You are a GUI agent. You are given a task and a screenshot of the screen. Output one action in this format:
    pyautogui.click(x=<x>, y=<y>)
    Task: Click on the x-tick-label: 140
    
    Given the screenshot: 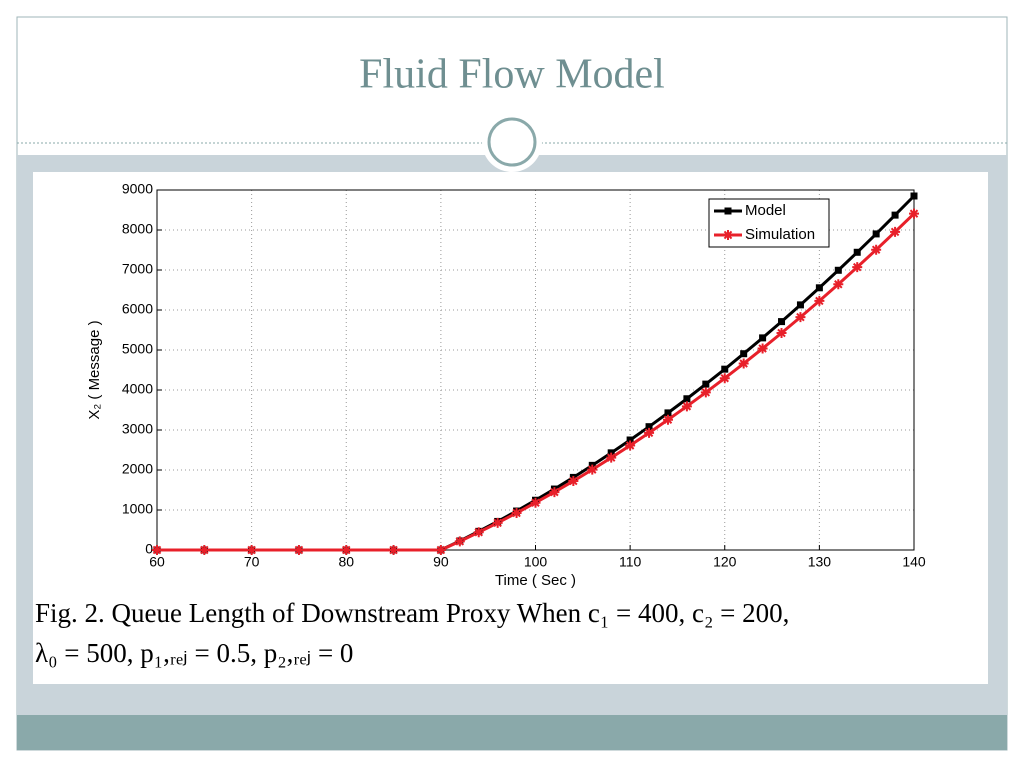 What is the action you would take?
    pyautogui.click(x=914, y=562)
    